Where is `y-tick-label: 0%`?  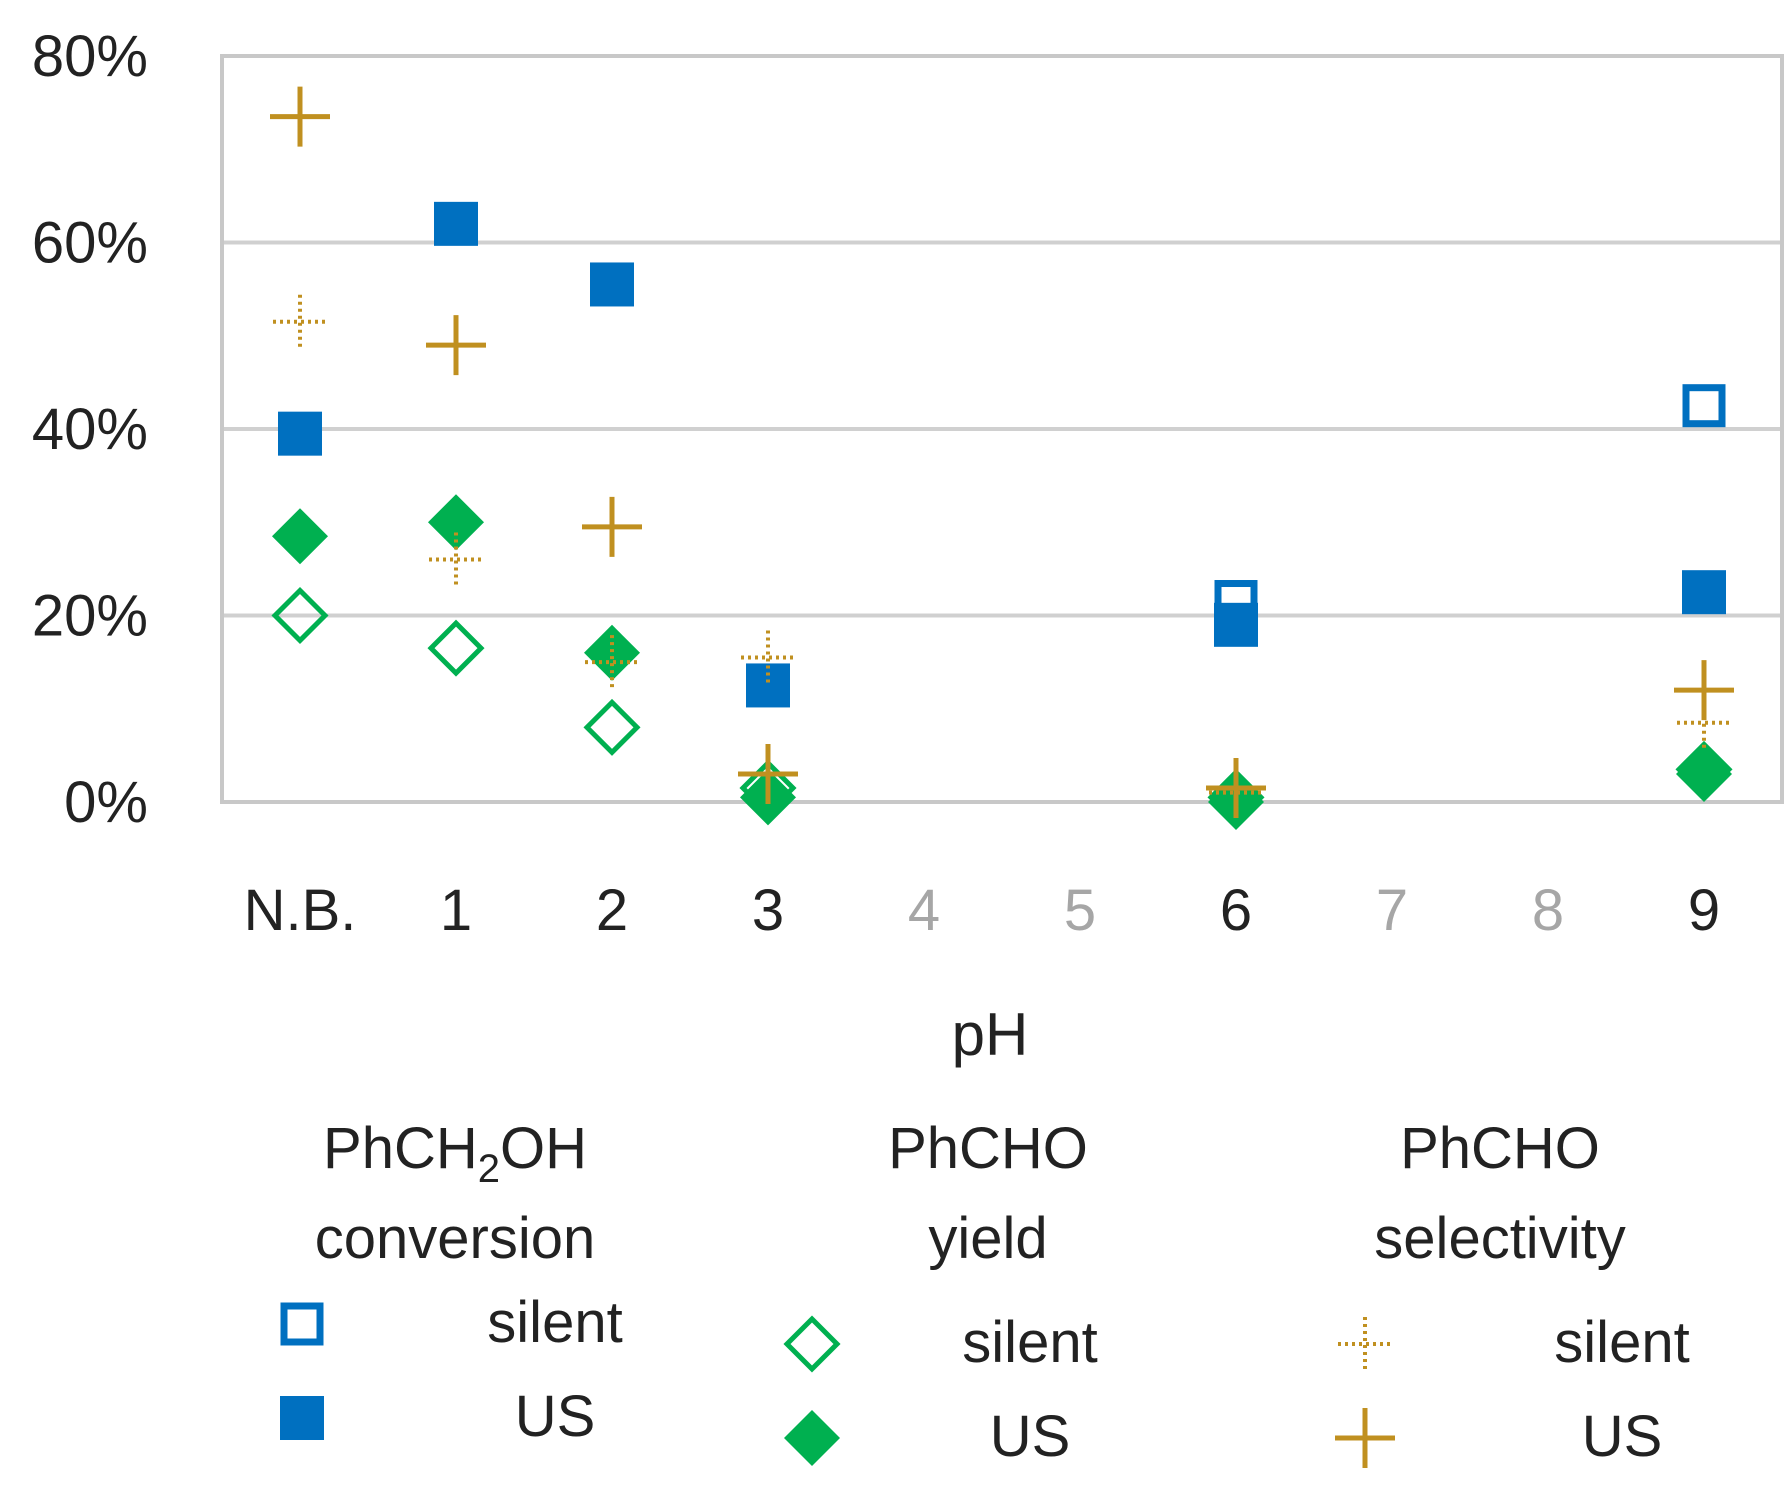 y-tick-label: 0% is located at coordinates (106, 802).